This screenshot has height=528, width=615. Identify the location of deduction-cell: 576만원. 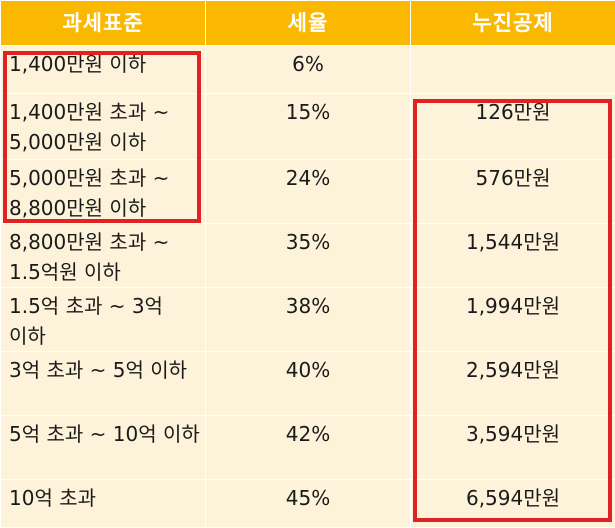
(513, 192).